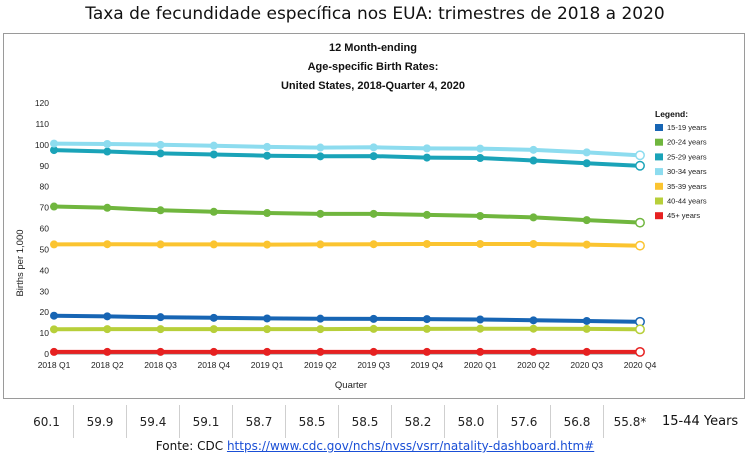  What do you see at coordinates (586, 365) in the screenshot?
I see `x-tick-label: 2020 Q3` at bounding box center [586, 365].